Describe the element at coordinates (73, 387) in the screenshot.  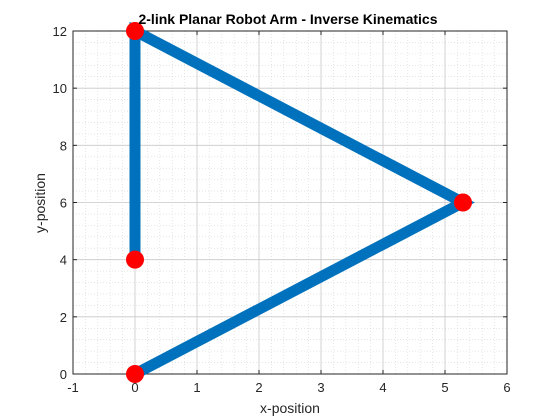
I see `x-tick-label: -1` at that location.